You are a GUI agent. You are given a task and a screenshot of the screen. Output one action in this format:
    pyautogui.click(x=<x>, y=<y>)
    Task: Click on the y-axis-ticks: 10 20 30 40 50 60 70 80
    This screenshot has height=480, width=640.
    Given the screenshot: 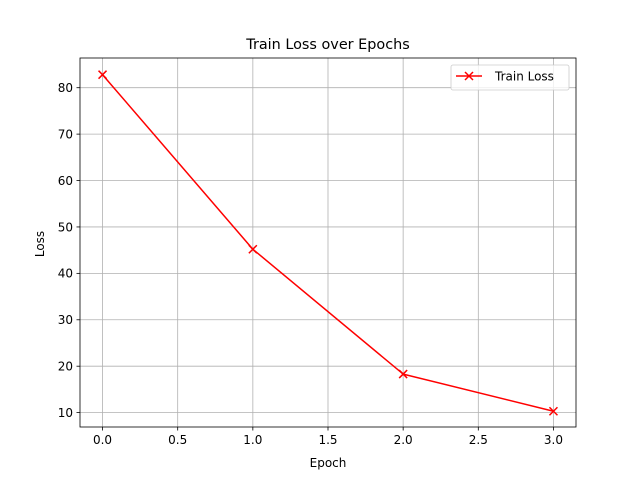 What is the action you would take?
    pyautogui.click(x=69, y=250)
    